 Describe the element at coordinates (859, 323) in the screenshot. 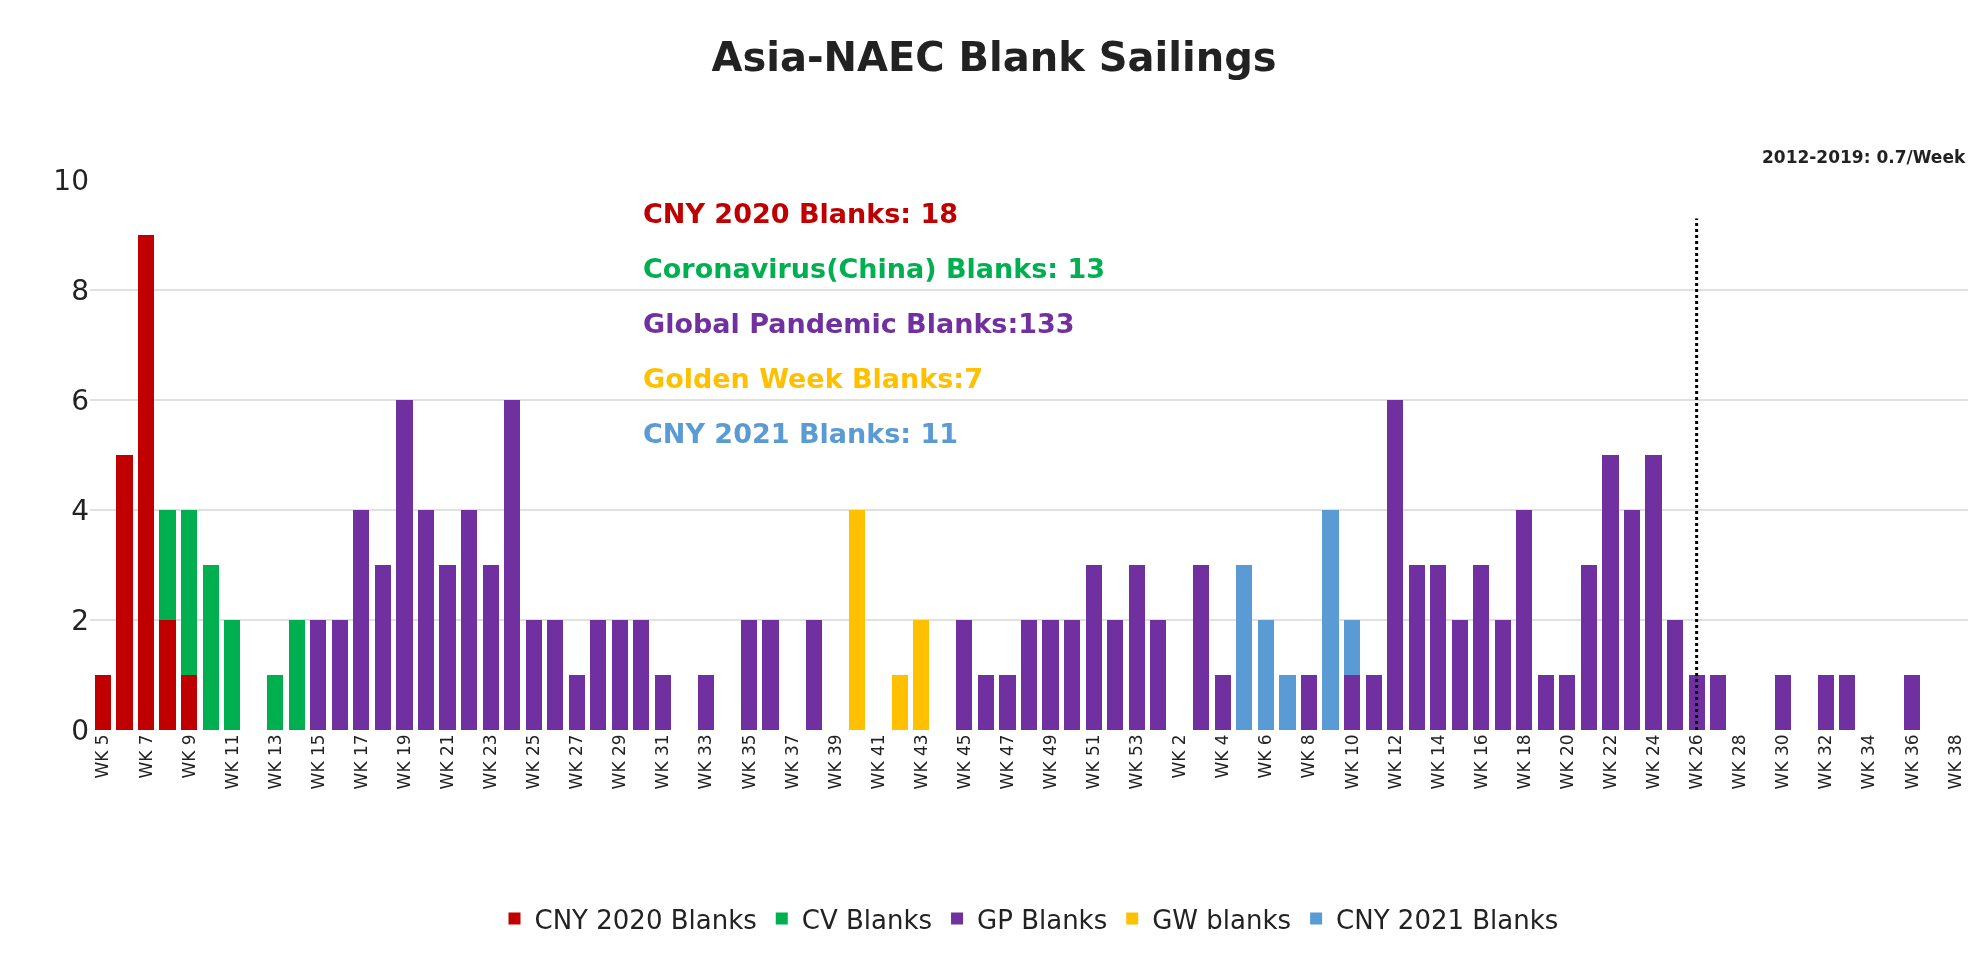

I see `annotation: Global Pandemic Blanks:133` at that location.